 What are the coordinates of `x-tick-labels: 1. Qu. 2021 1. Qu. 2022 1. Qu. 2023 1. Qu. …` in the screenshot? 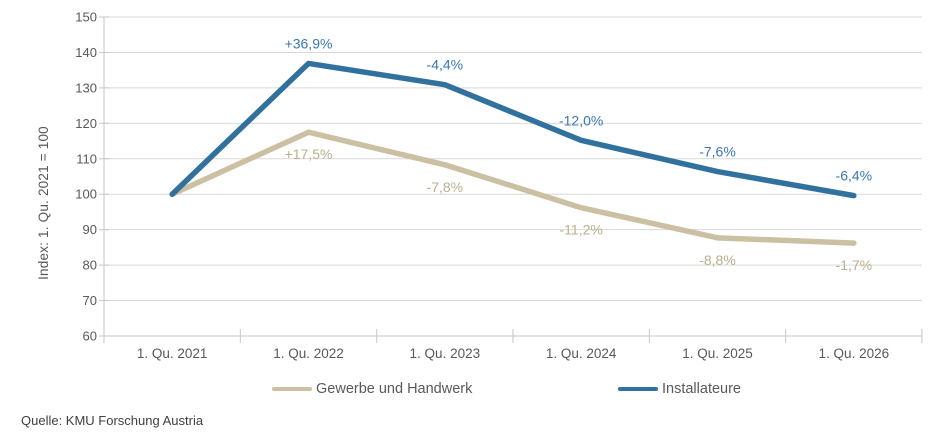 It's located at (513, 353).